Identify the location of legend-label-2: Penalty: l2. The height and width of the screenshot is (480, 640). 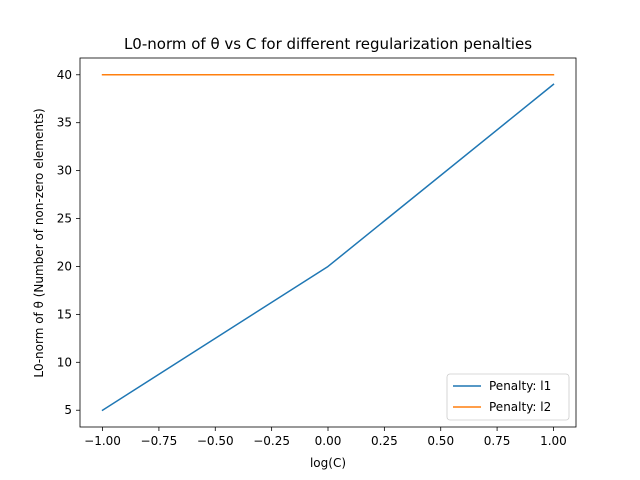
(520, 407).